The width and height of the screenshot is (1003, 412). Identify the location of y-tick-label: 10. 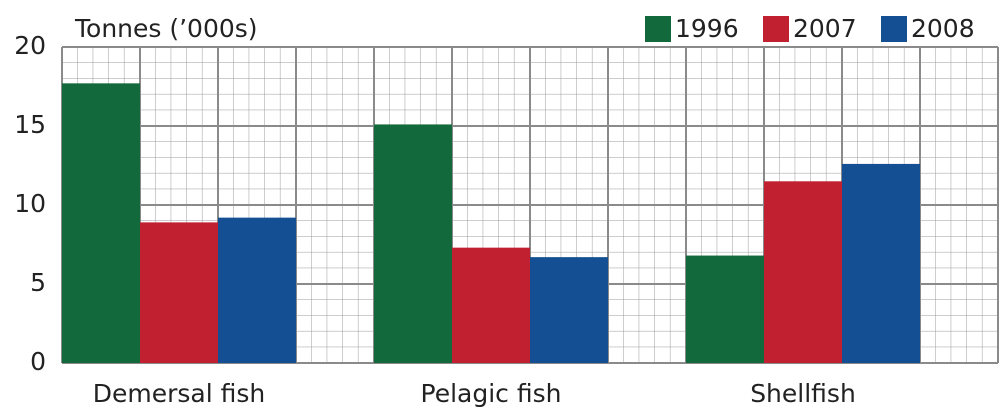
(30, 203).